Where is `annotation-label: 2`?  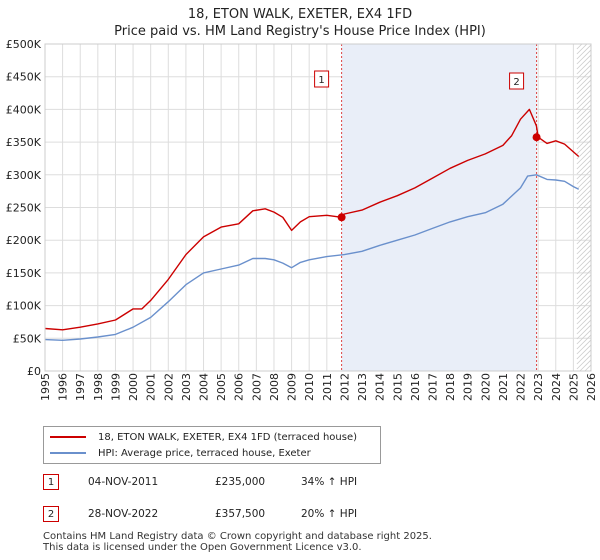
annotation-label: 2 is located at coordinates (516, 82).